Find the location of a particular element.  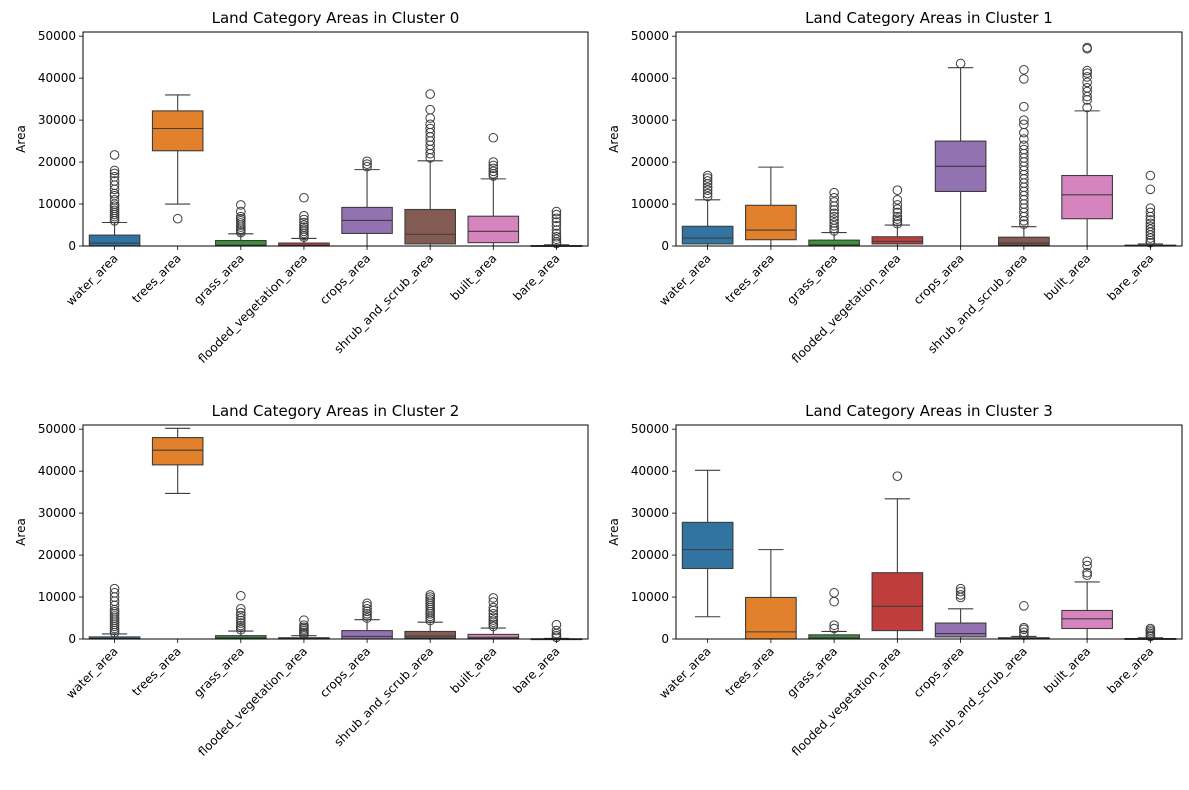

y-tick-label: 0 is located at coordinates (665, 246).